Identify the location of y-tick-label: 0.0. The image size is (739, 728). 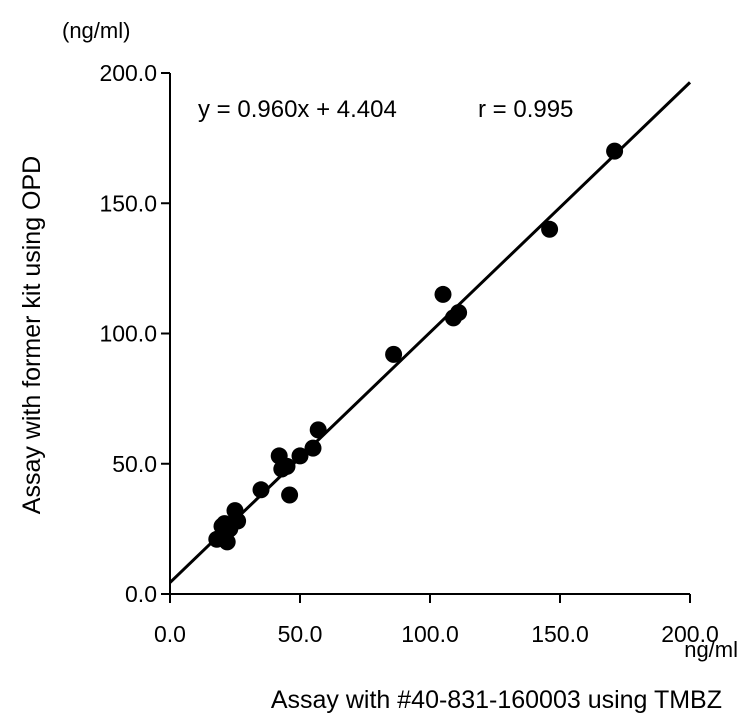
(141, 594).